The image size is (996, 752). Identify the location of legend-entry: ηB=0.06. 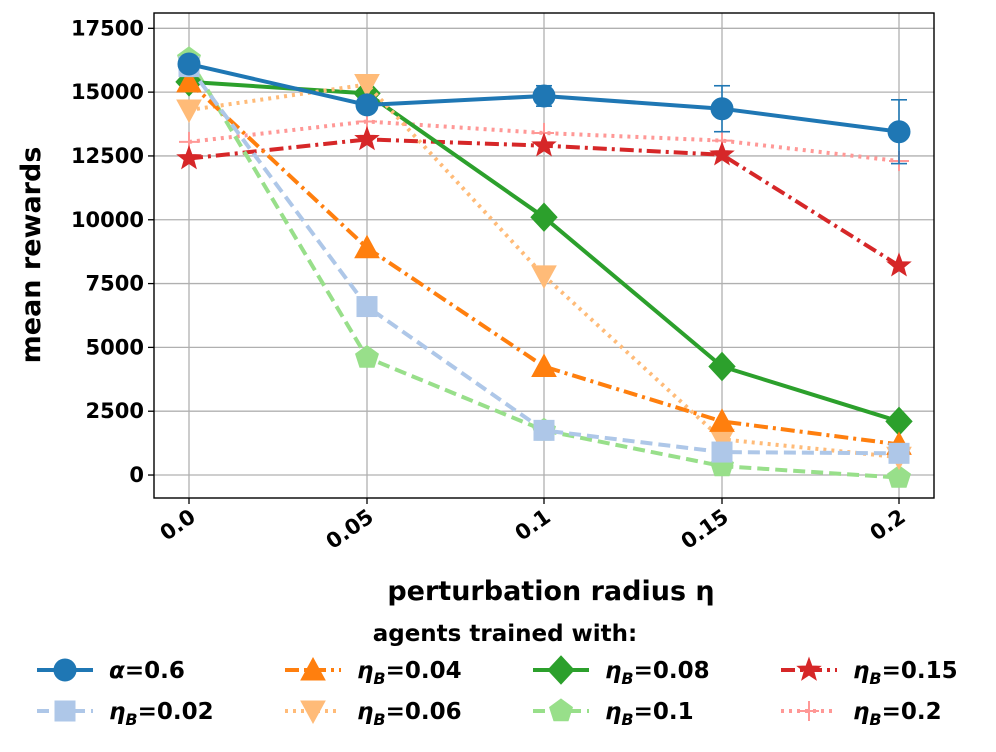
(373, 714).